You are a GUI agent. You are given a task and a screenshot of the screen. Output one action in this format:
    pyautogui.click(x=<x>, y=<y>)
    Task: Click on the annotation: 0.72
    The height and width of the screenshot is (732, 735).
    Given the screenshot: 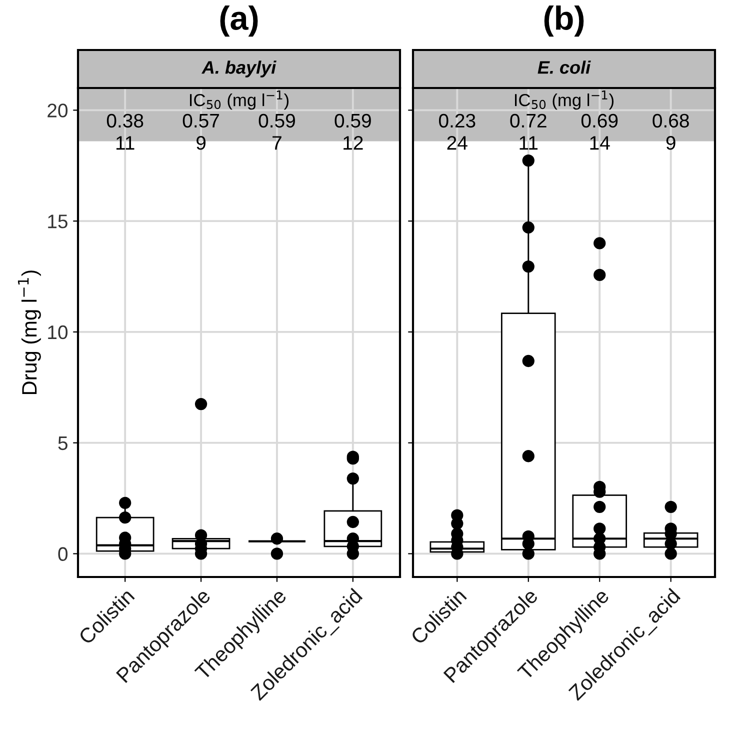 What is the action you would take?
    pyautogui.click(x=528, y=121)
    